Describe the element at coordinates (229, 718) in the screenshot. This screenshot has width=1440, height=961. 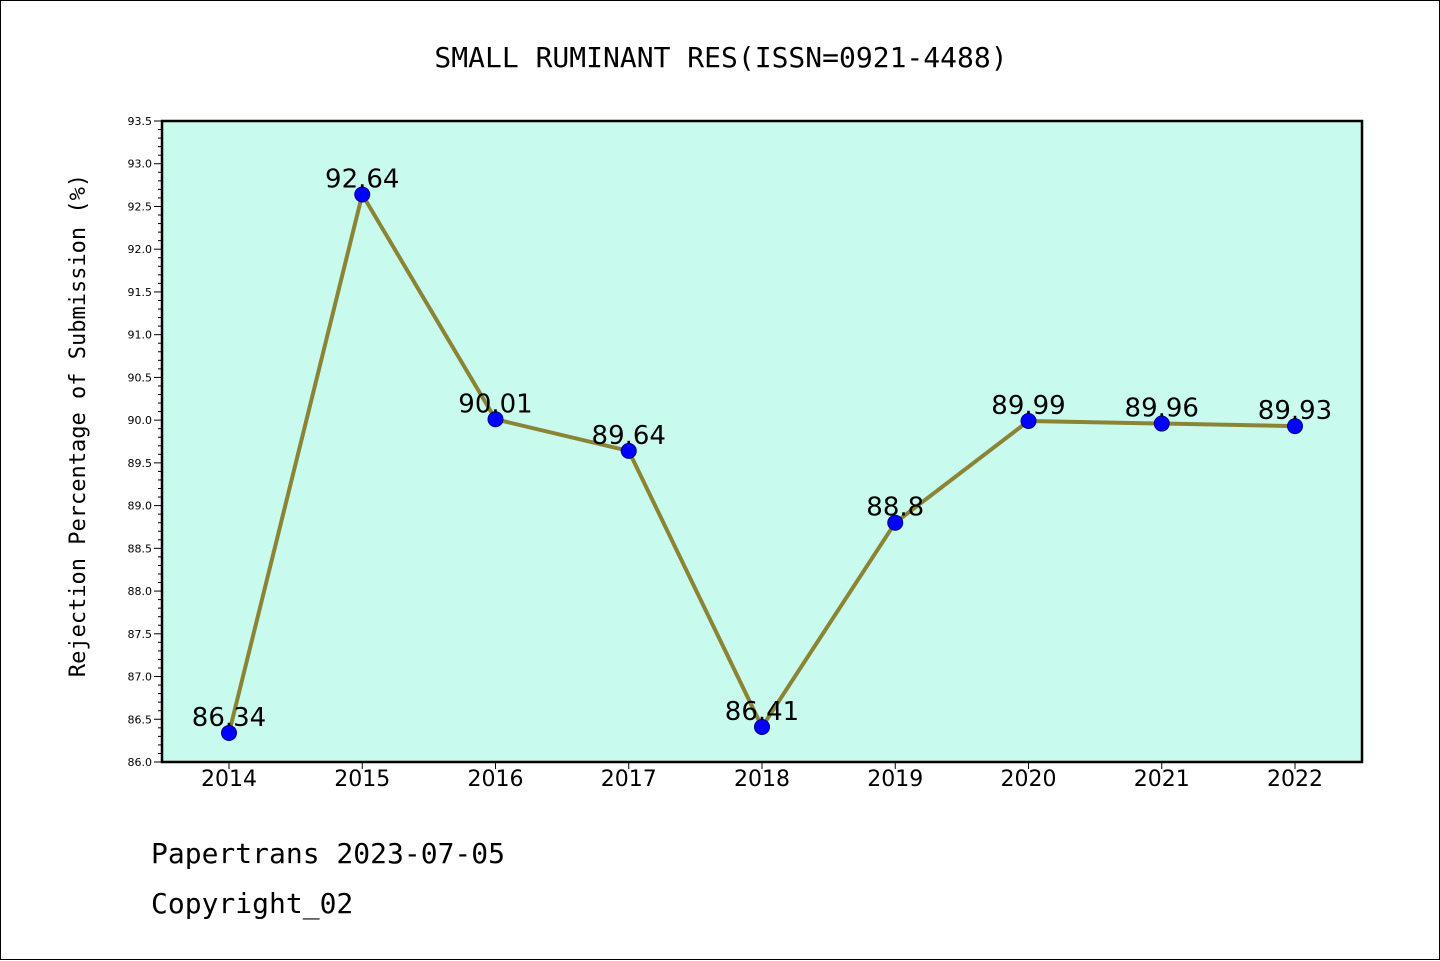
I see `data-label: 86.34` at that location.